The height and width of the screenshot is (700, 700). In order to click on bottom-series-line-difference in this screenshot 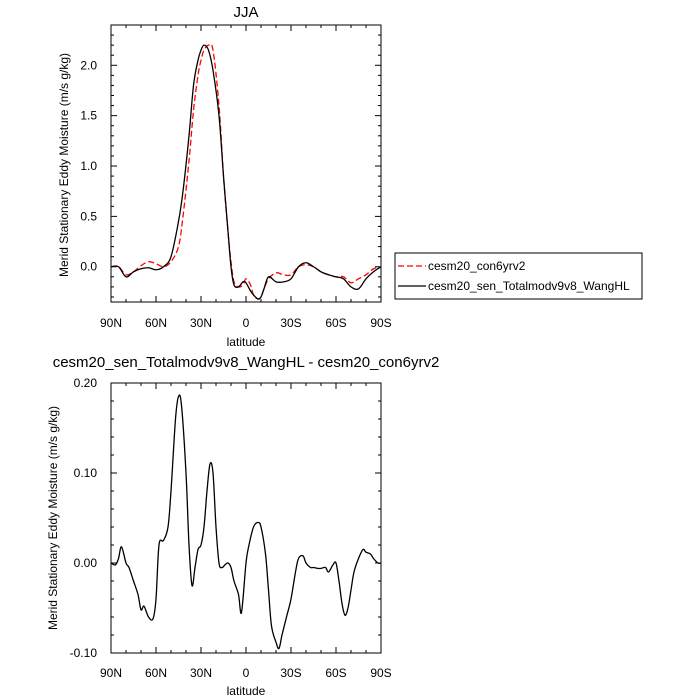, I will do `click(246, 522)`.